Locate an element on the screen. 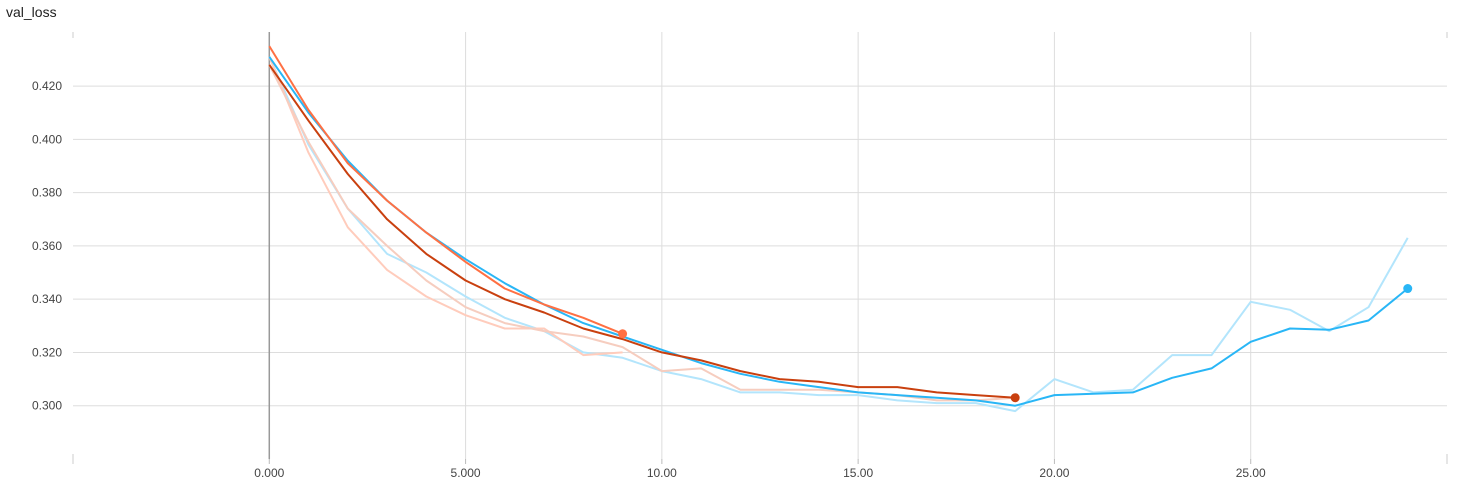 This screenshot has width=1460, height=483. x-tick-label: 0.000 is located at coordinates (269, 473).